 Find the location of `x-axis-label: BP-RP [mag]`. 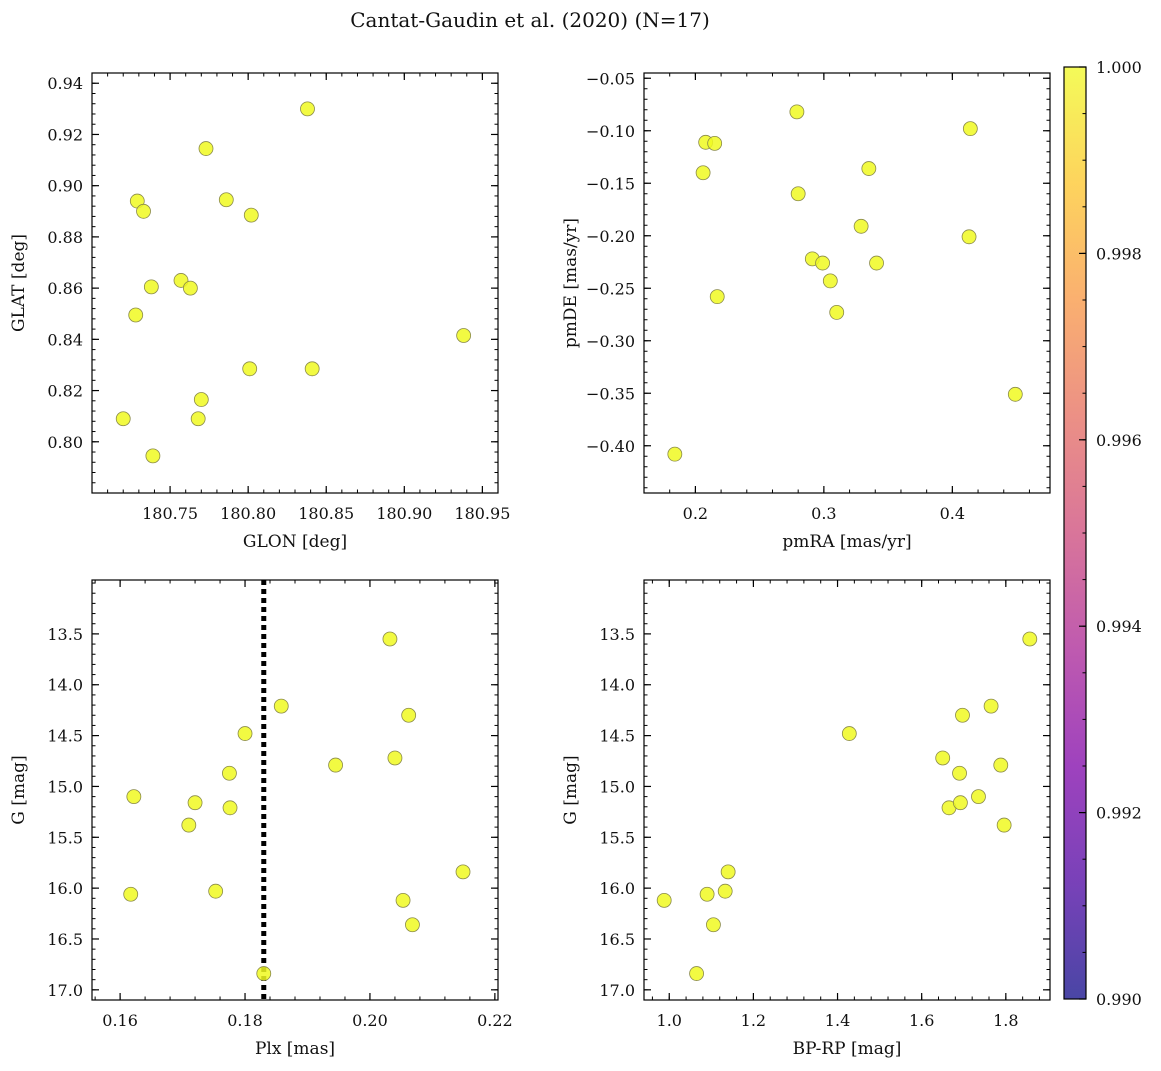

x-axis-label: BP-RP [mag] is located at coordinates (847, 1049).